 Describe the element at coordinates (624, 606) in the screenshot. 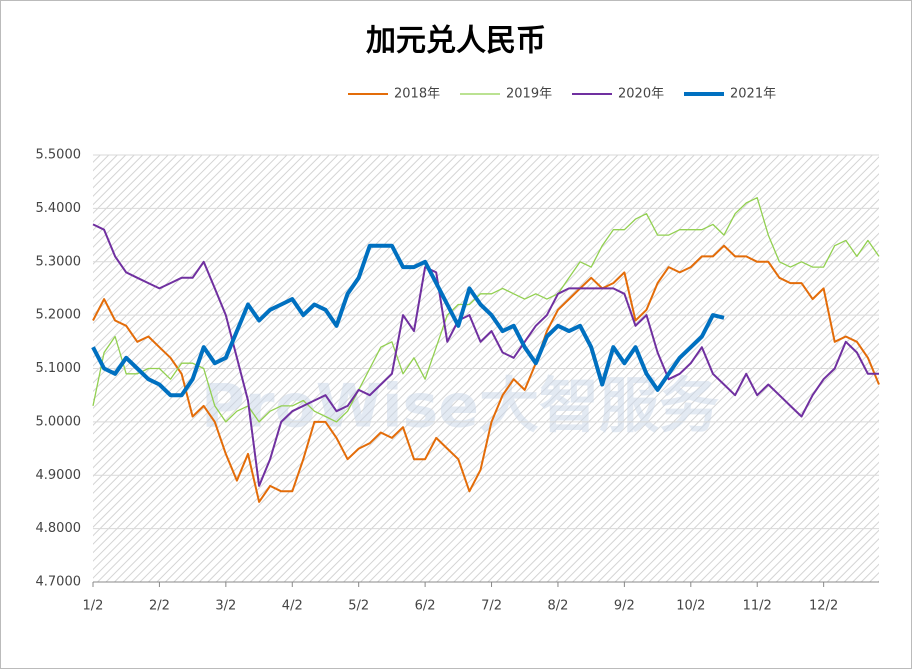

I see `x-tick-label: 9/2` at that location.